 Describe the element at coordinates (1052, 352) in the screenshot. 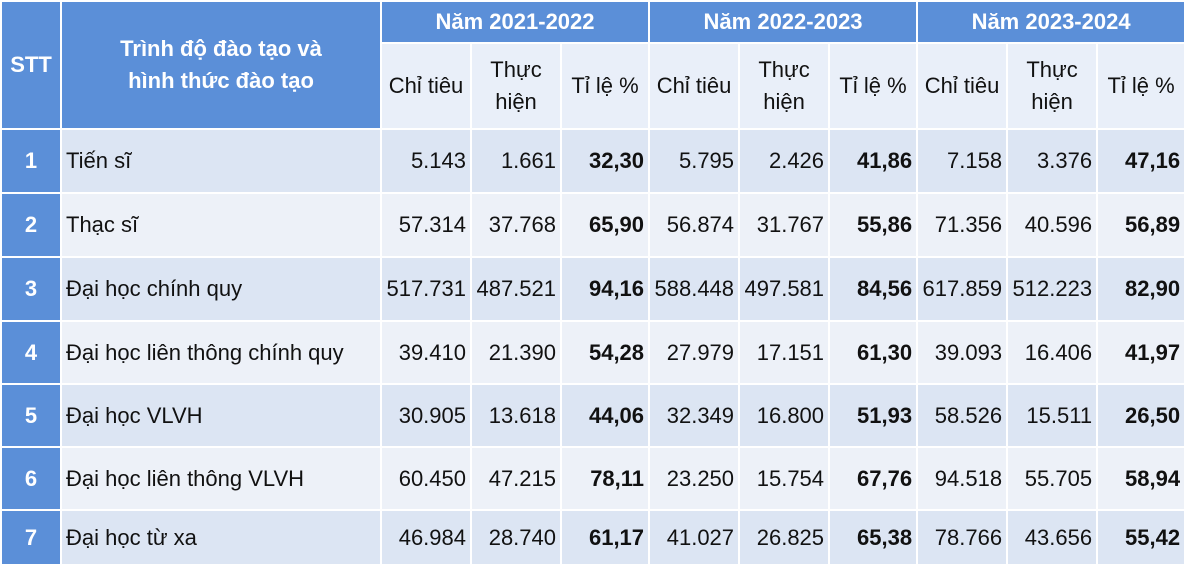

I see `number-cell: 16.406` at that location.